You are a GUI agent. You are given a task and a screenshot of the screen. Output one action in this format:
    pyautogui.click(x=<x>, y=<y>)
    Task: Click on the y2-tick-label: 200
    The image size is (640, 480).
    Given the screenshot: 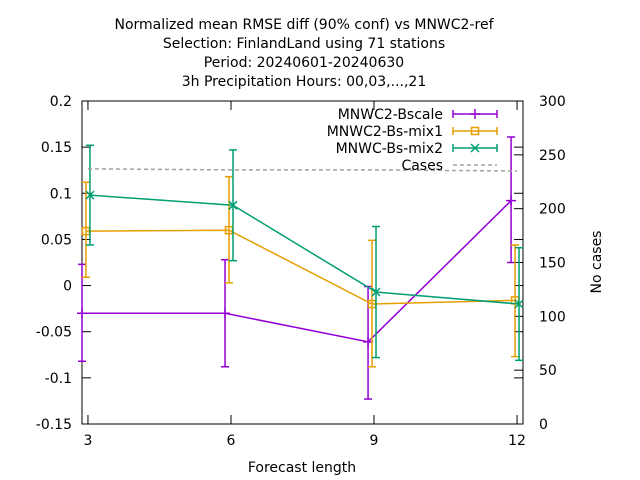 What is the action you would take?
    pyautogui.click(x=552, y=210)
    